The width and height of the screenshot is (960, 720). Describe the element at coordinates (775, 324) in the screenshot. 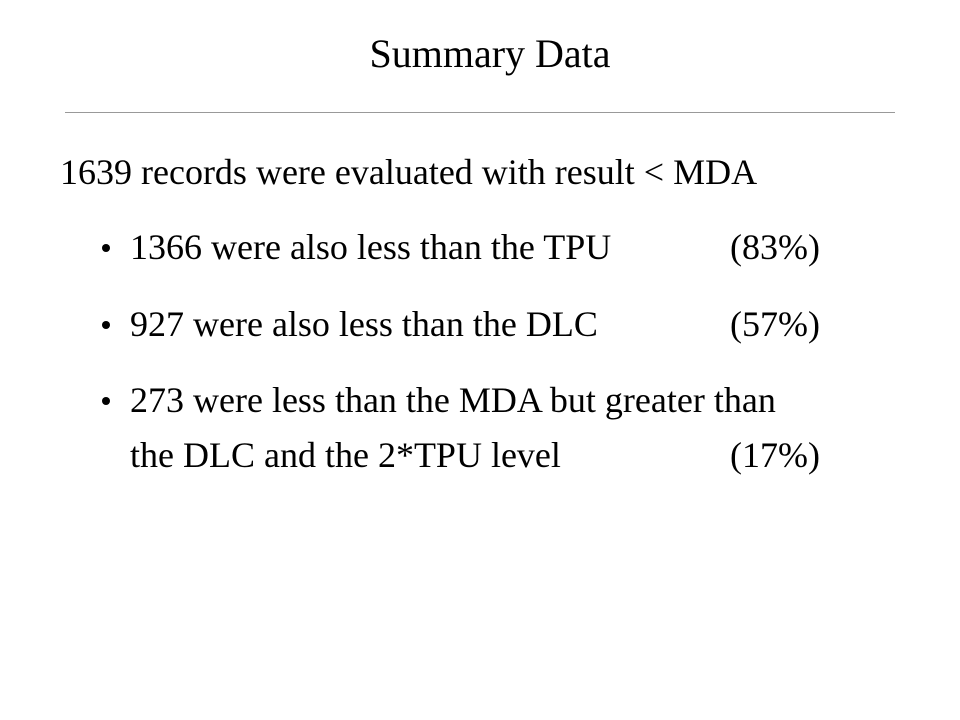

I see `bullet-percent: (57%)` at that location.